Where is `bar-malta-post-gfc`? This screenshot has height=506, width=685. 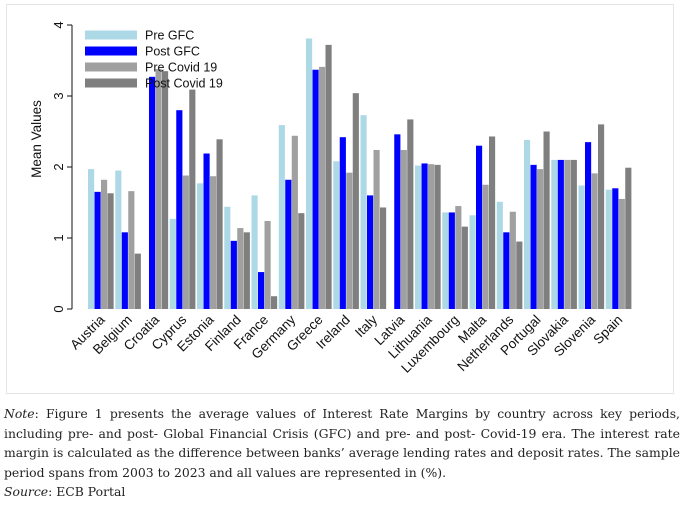
bar-malta-post-gfc is located at coordinates (479, 227).